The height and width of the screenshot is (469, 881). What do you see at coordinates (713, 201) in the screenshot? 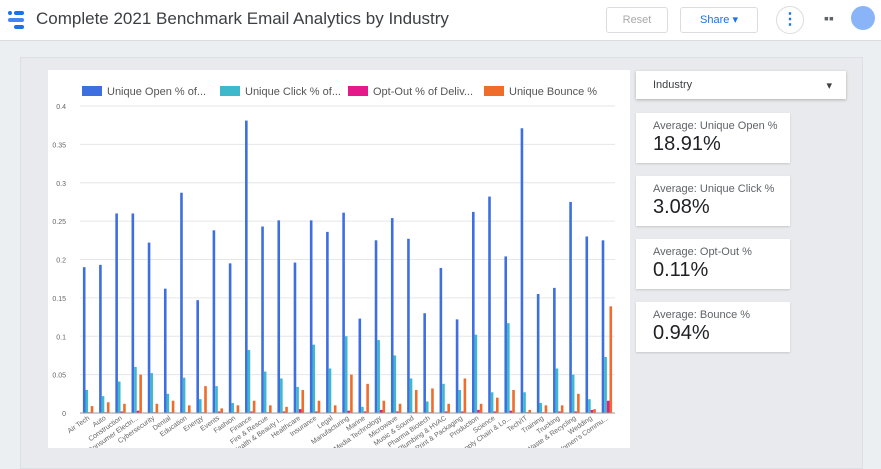
I see `scorecard: Average: Unique Click % 3.08%` at bounding box center [713, 201].